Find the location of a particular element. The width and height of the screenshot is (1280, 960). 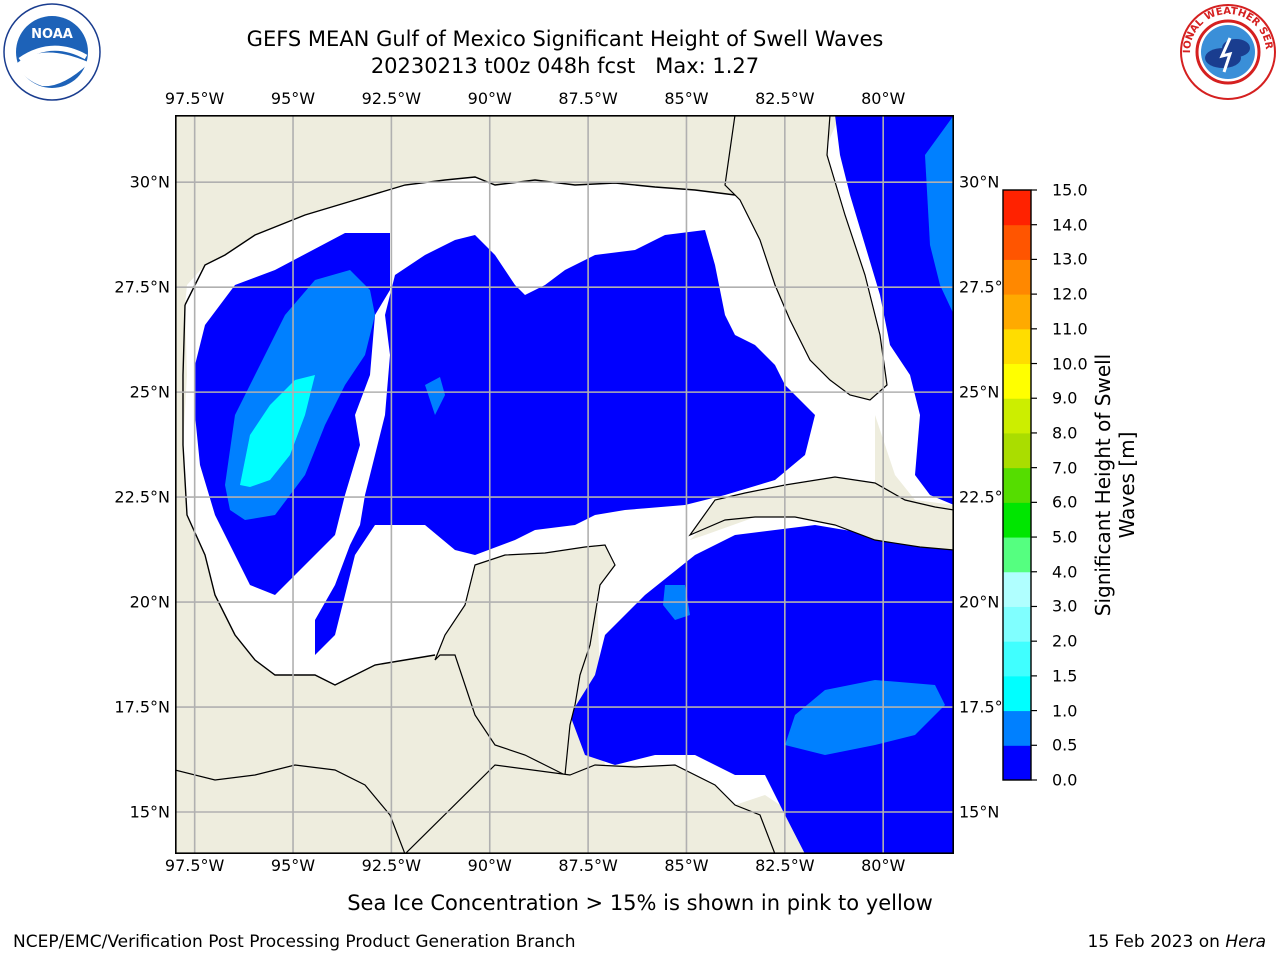

noaa-logo-text: NOAA is located at coordinates (52, 34).